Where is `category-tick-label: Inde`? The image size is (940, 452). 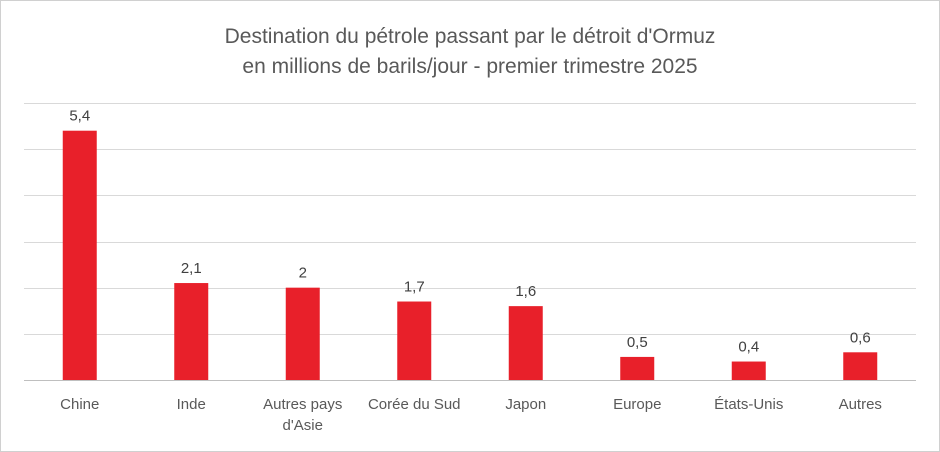 category-tick-label: Inde is located at coordinates (191, 404).